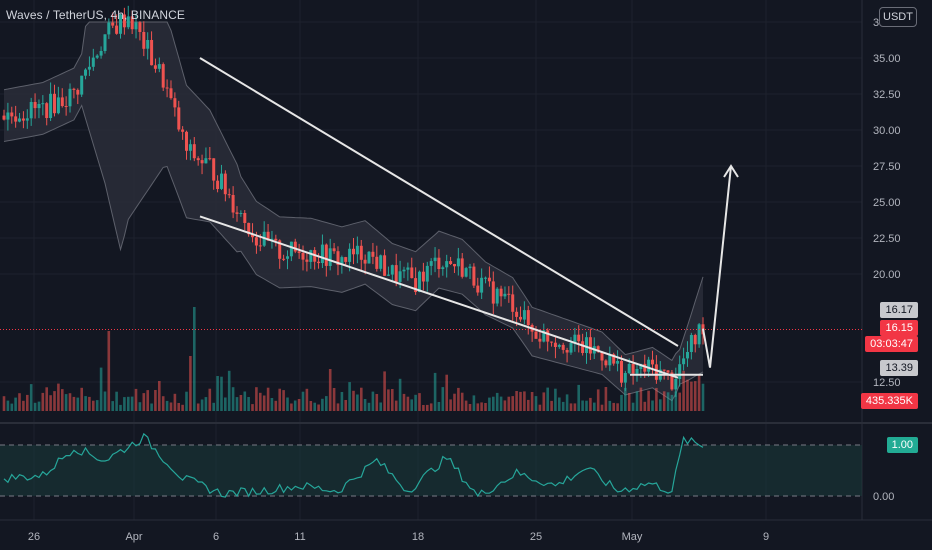 The height and width of the screenshot is (550, 932). What do you see at coordinates (898, 17) in the screenshot?
I see `currency-button: USDT` at bounding box center [898, 17].